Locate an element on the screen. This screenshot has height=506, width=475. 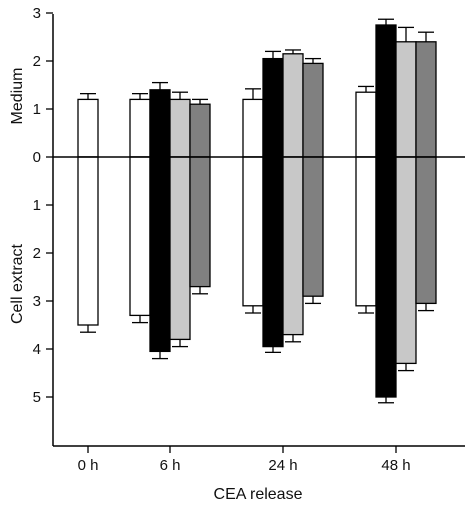
x-tick-label: 0 h is located at coordinates (88, 465).